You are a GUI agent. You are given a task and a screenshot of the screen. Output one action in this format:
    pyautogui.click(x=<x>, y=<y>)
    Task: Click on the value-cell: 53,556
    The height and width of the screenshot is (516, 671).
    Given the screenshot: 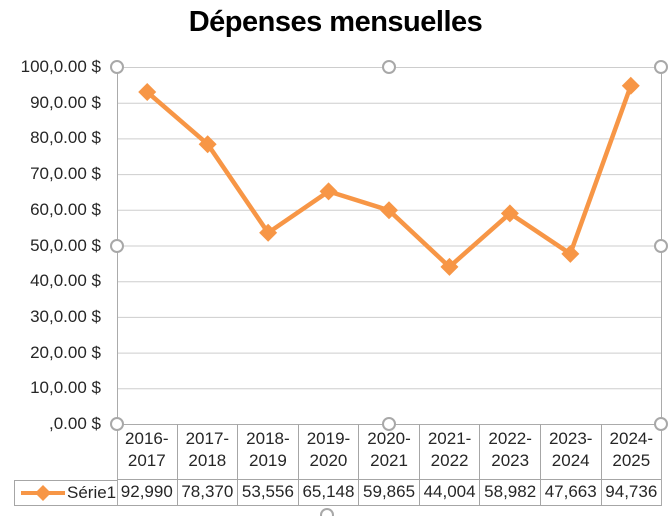 What is the action you would take?
    pyautogui.click(x=267, y=492)
    